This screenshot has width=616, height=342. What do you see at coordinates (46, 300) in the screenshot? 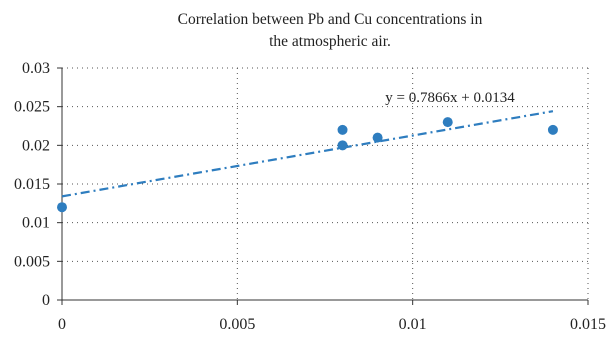
I see `y-tick-label: 0` at bounding box center [46, 300].